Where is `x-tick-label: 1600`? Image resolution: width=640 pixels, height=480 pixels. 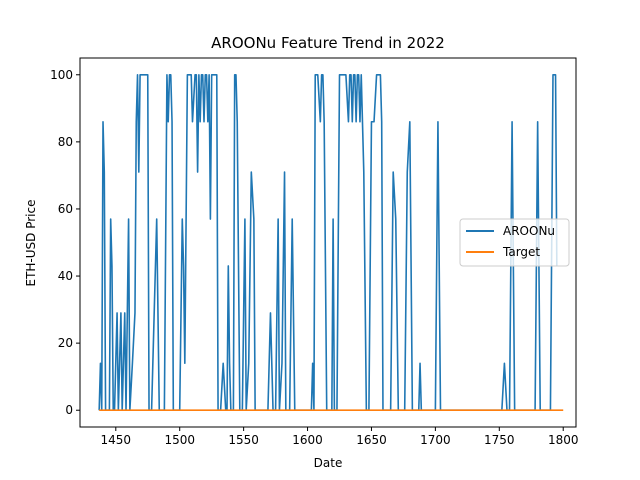
x-tick-label: 1600 is located at coordinates (307, 440).